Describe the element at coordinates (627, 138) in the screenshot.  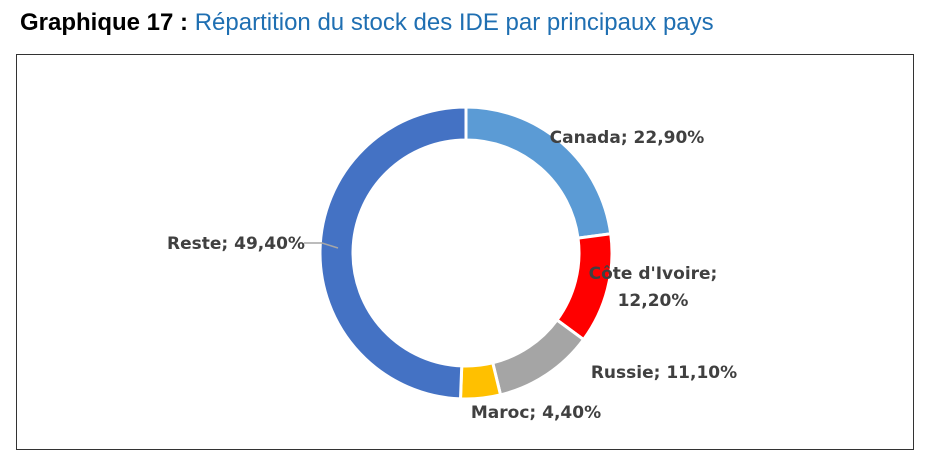
I see `data-label-canada: Canada; 22,90%` at that location.